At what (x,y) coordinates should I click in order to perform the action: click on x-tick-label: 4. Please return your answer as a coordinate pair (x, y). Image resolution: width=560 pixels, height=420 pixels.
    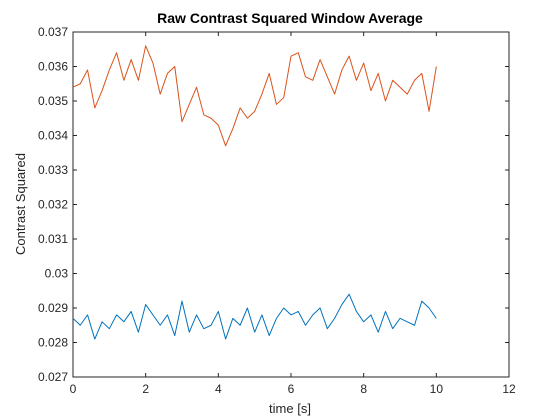
    Looking at the image, I should click on (218, 389).